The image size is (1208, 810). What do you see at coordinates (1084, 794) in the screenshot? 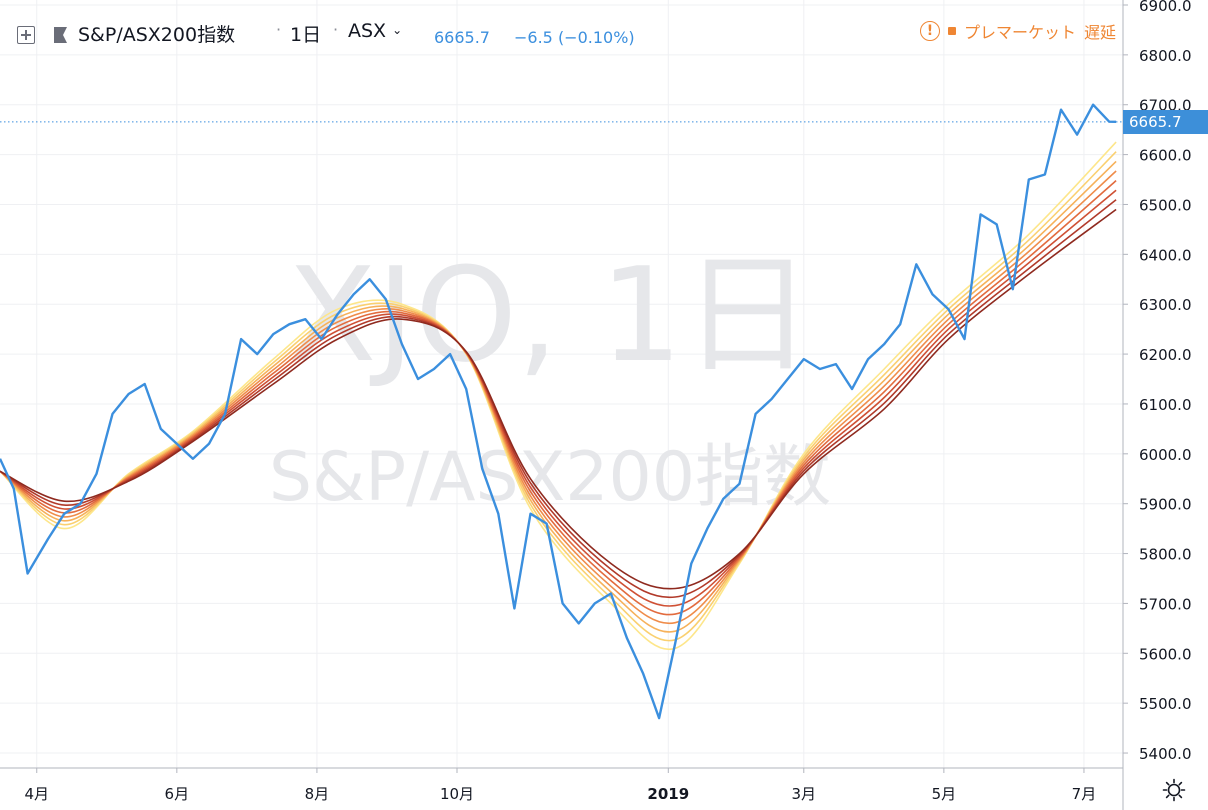
I see `x-tick-label: 7月` at bounding box center [1084, 794].